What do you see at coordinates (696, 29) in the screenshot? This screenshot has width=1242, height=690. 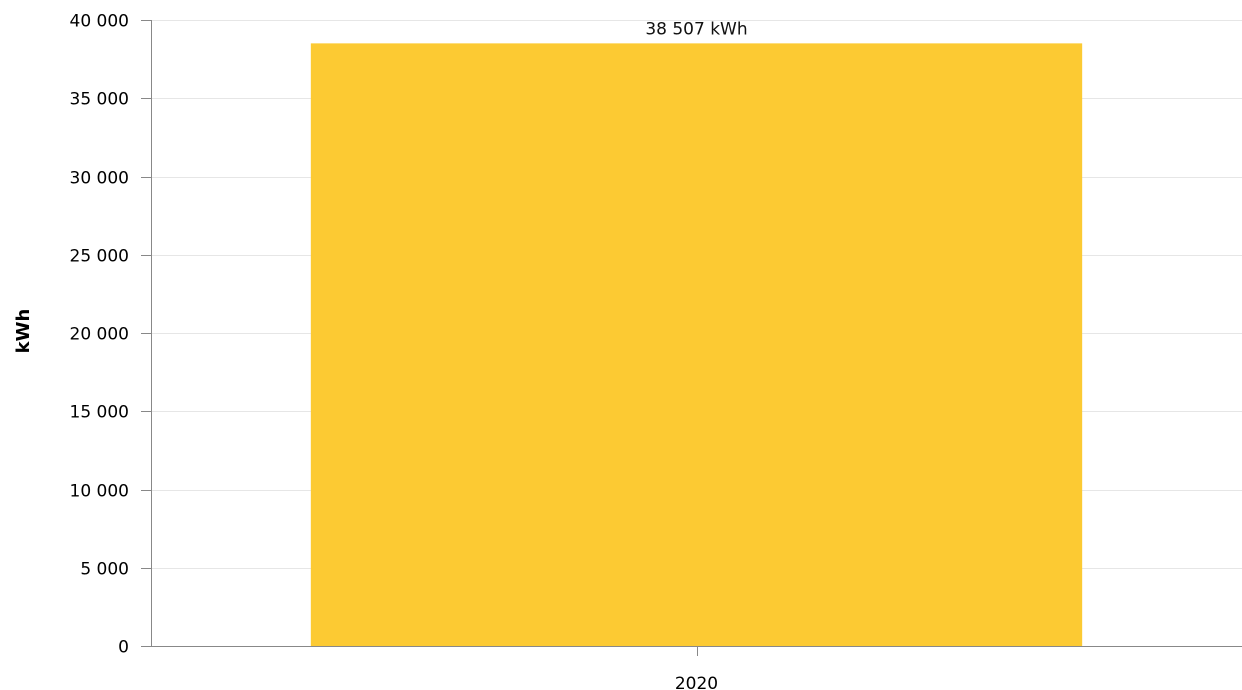 I see `bar-value-label: 38 507 kWh` at bounding box center [696, 29].